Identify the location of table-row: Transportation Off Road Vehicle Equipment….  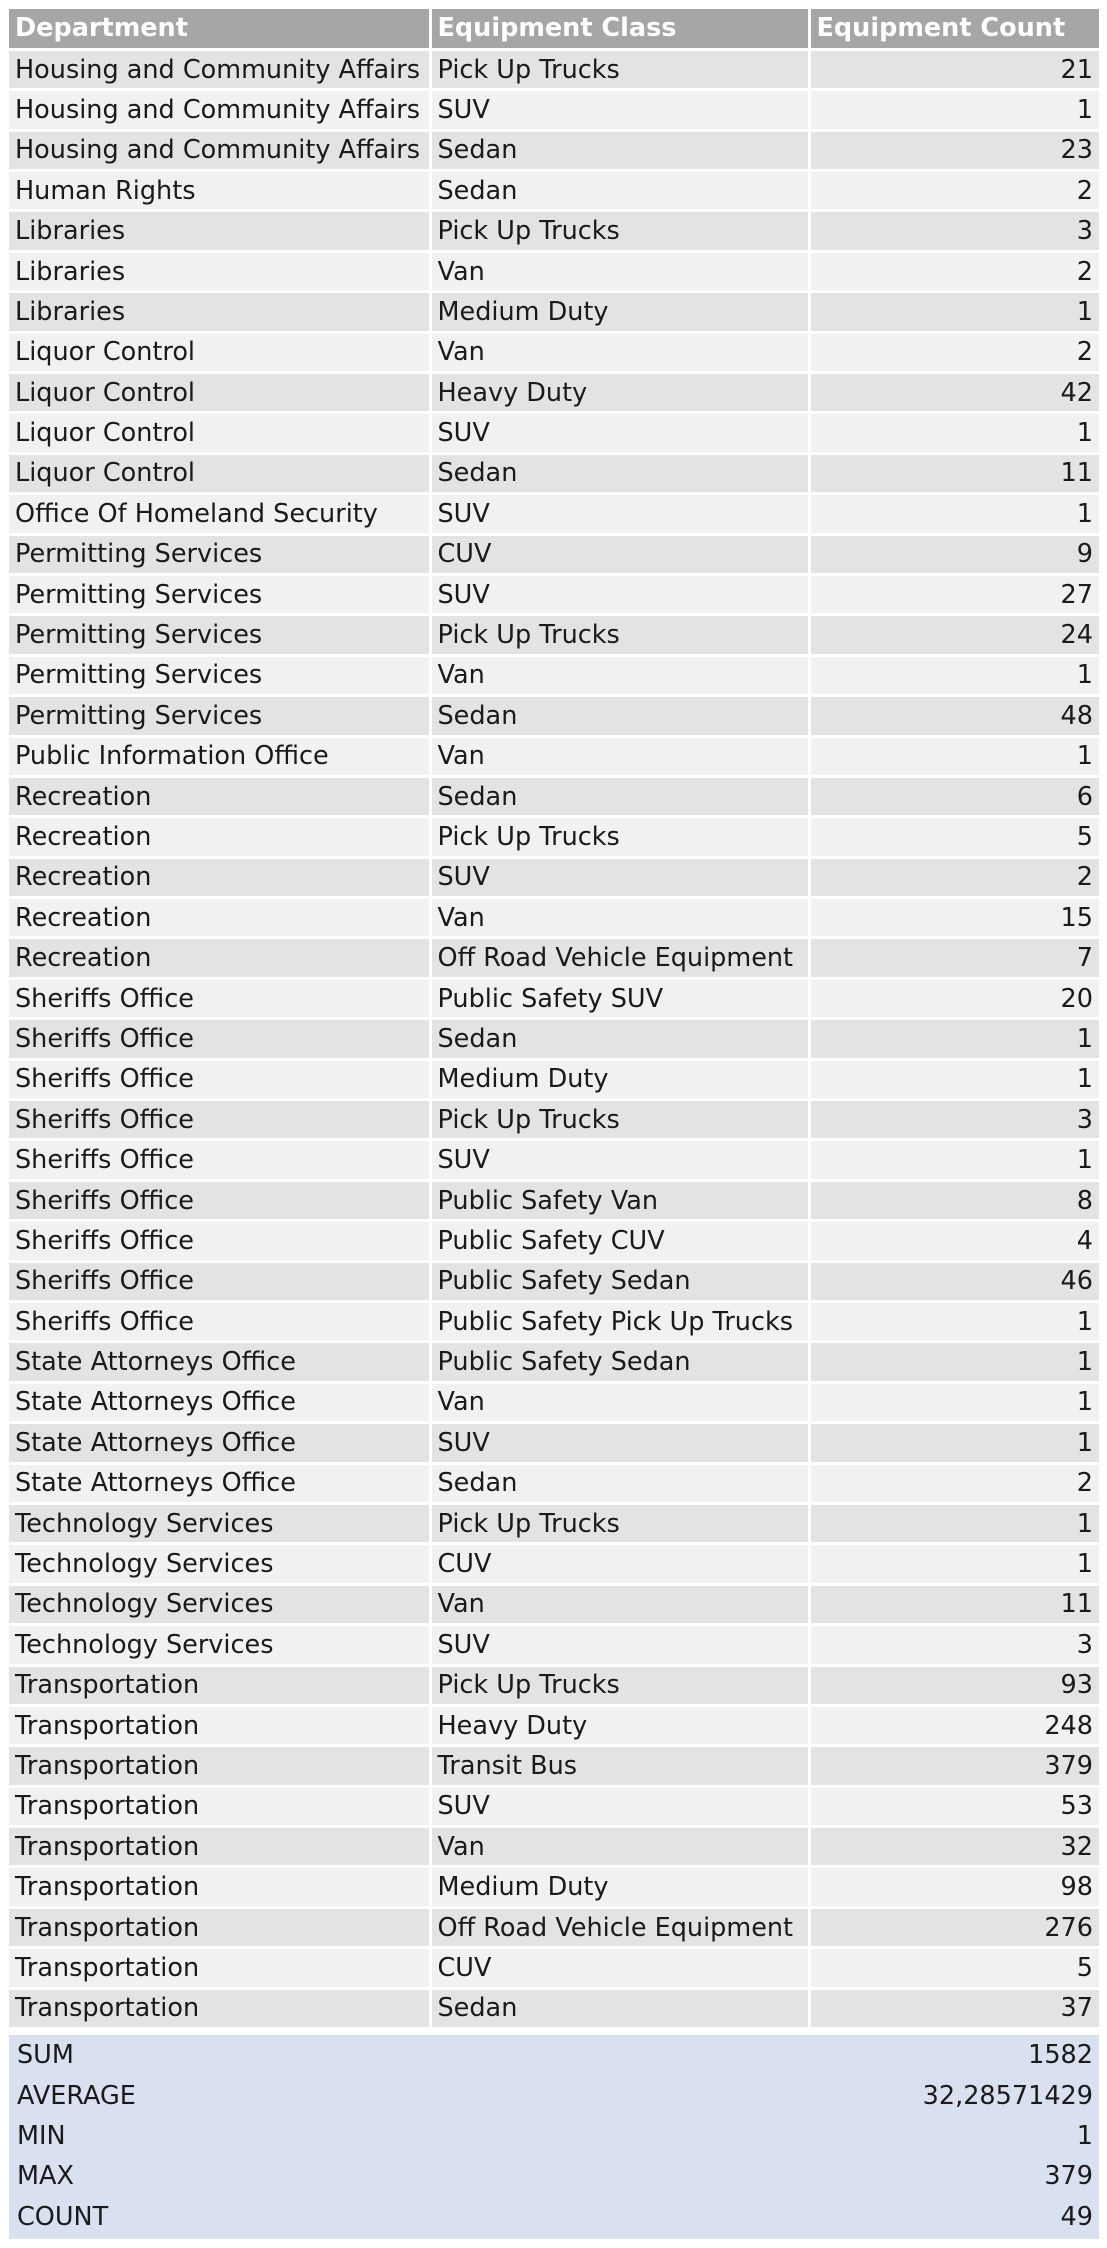
(554, 1928).